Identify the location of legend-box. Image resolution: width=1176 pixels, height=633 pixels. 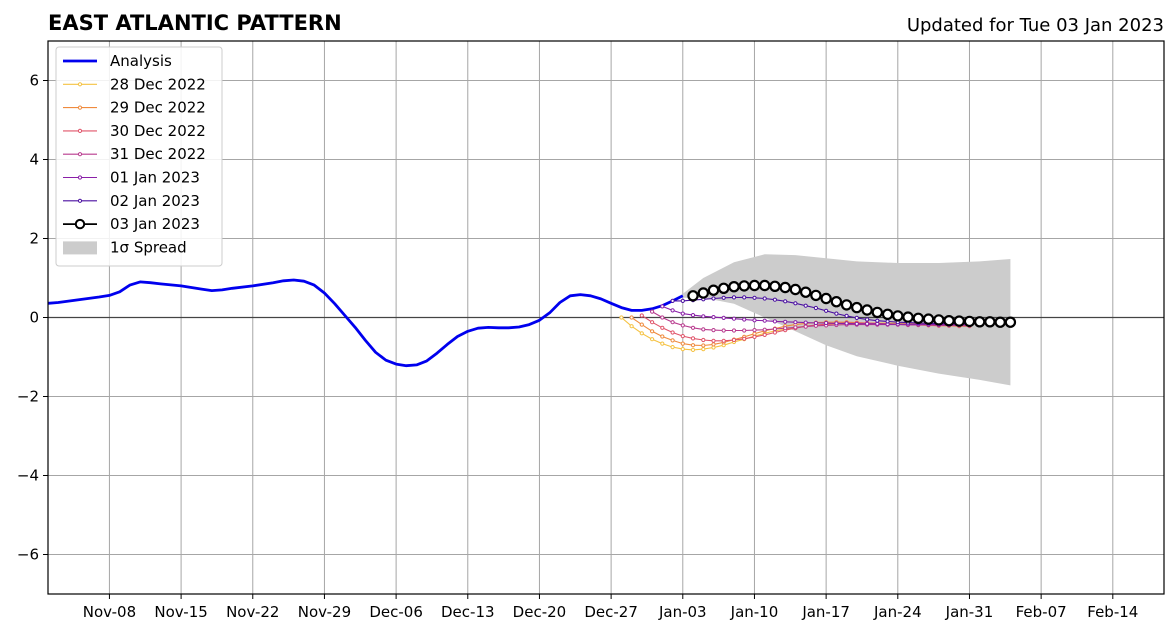
(139, 156).